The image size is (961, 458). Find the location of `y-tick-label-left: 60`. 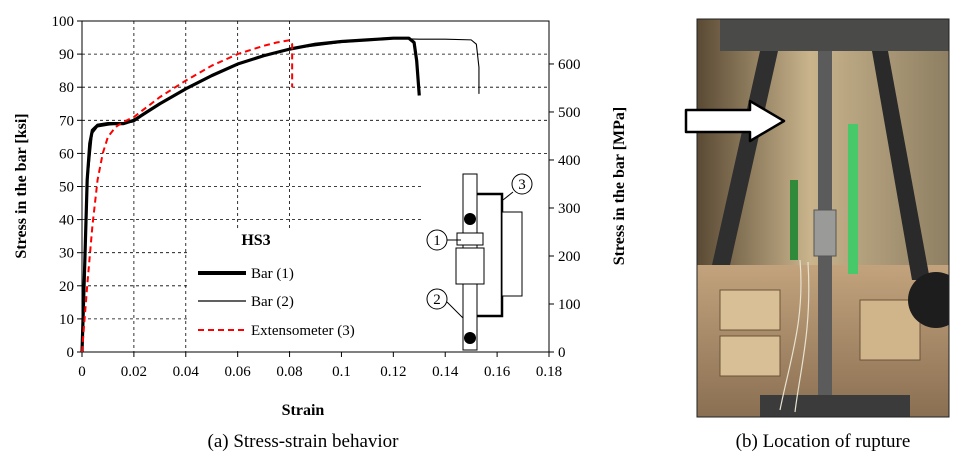

y-tick-label-left: 60 is located at coordinates (66, 154).